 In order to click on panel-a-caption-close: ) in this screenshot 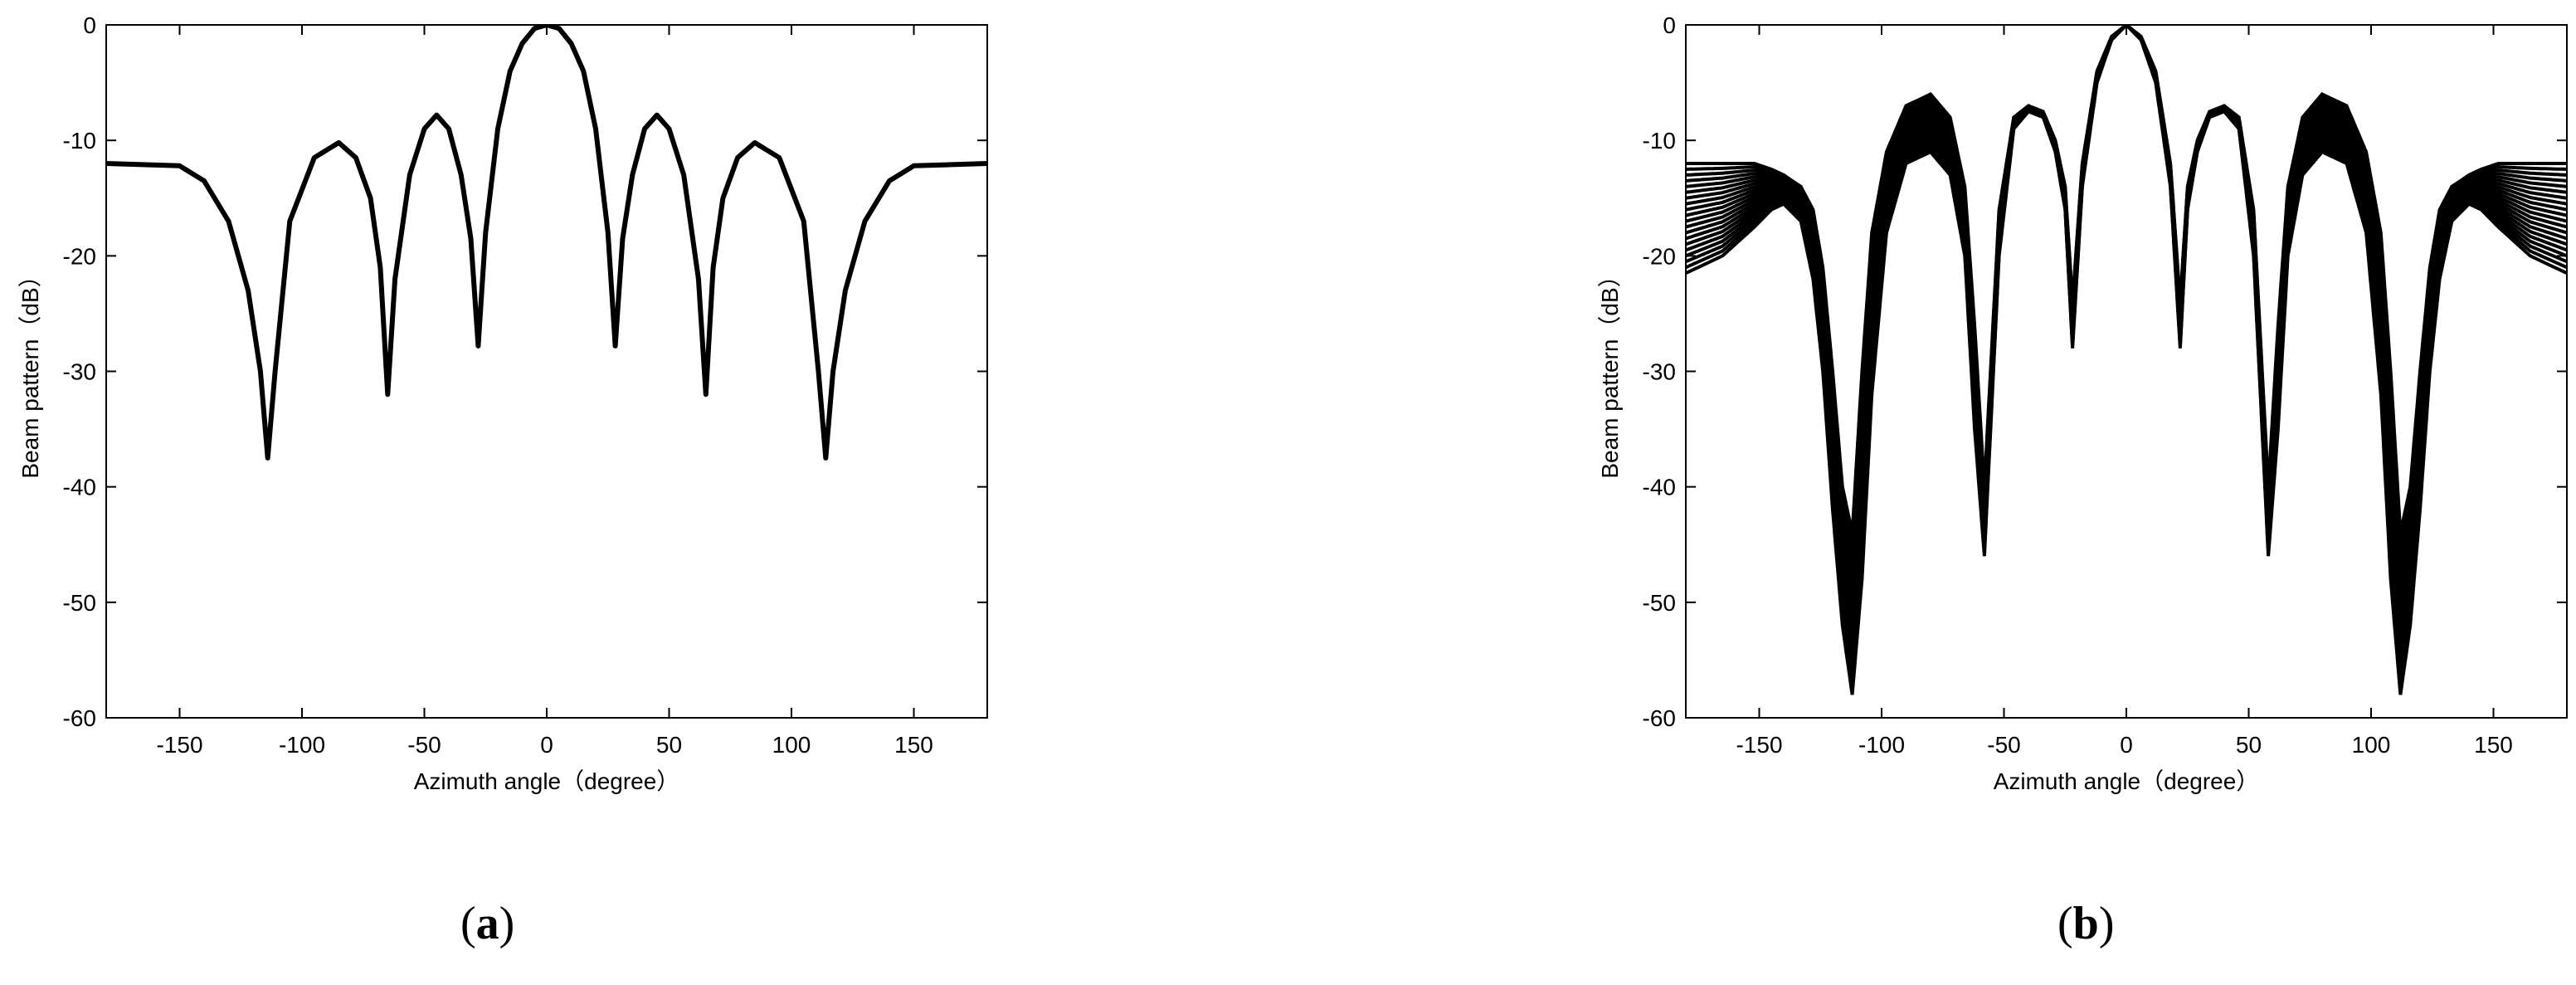, I will do `click(507, 924)`.